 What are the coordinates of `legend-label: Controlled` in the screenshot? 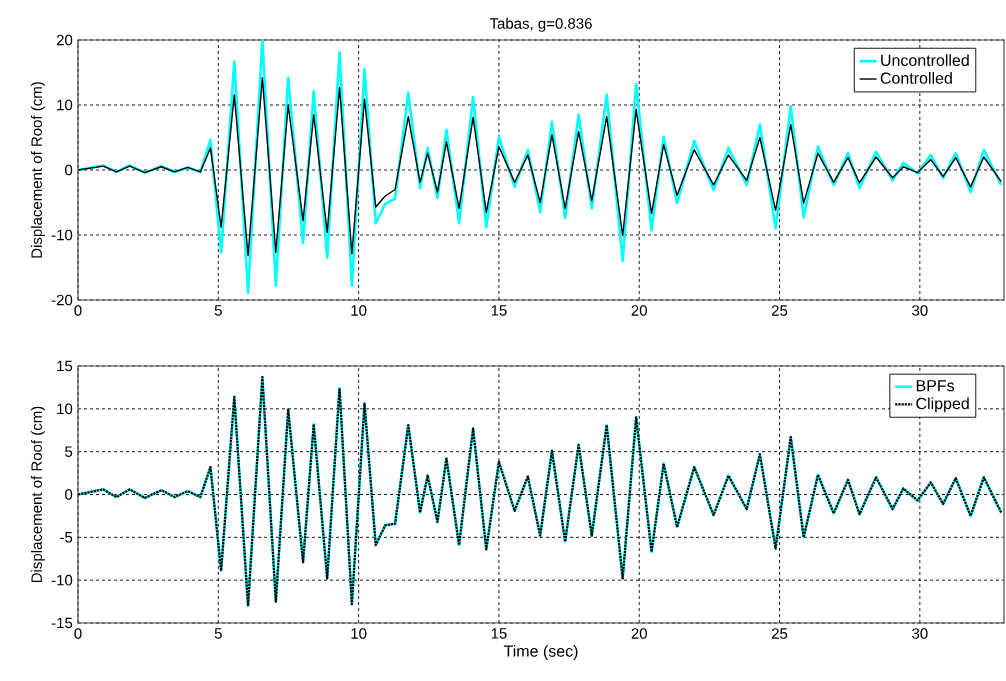 It's located at (916, 78).